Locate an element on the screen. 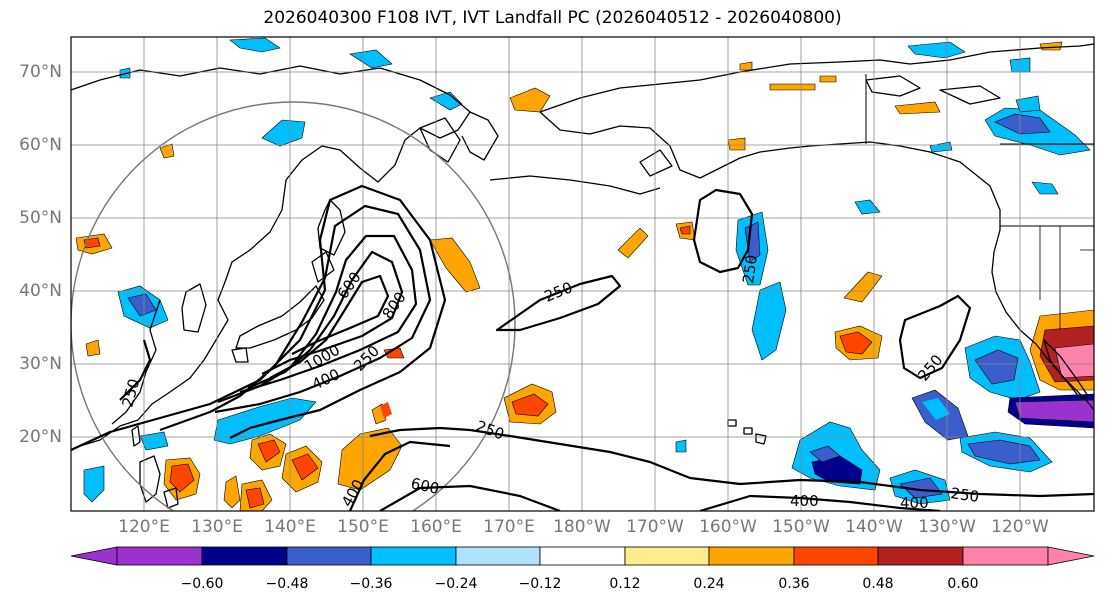  colorbar-extend-left is located at coordinates (94, 556).